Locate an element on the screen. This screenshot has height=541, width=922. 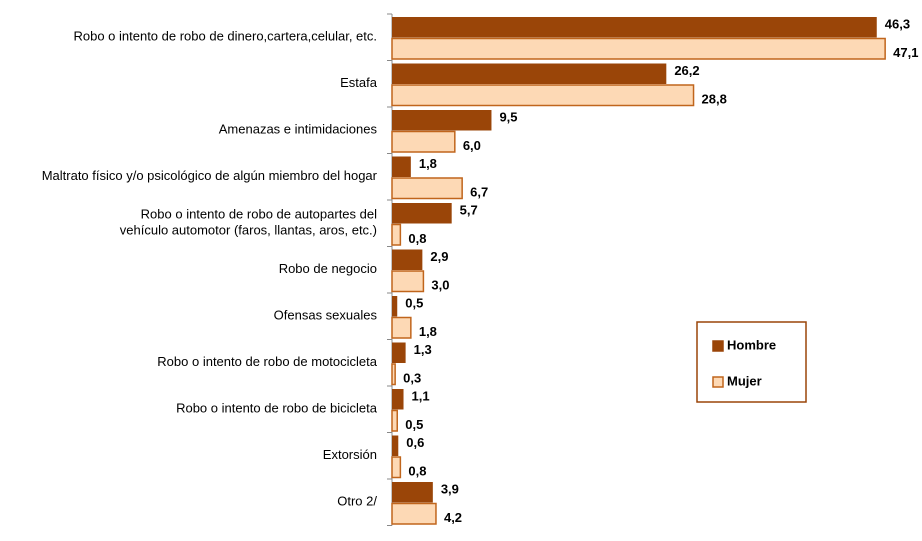
value-label: 5,7 is located at coordinates (469, 210).